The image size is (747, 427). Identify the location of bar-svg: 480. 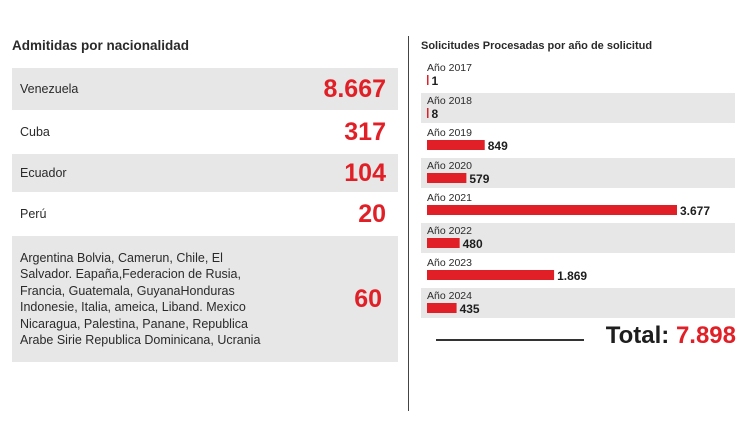
(455, 244).